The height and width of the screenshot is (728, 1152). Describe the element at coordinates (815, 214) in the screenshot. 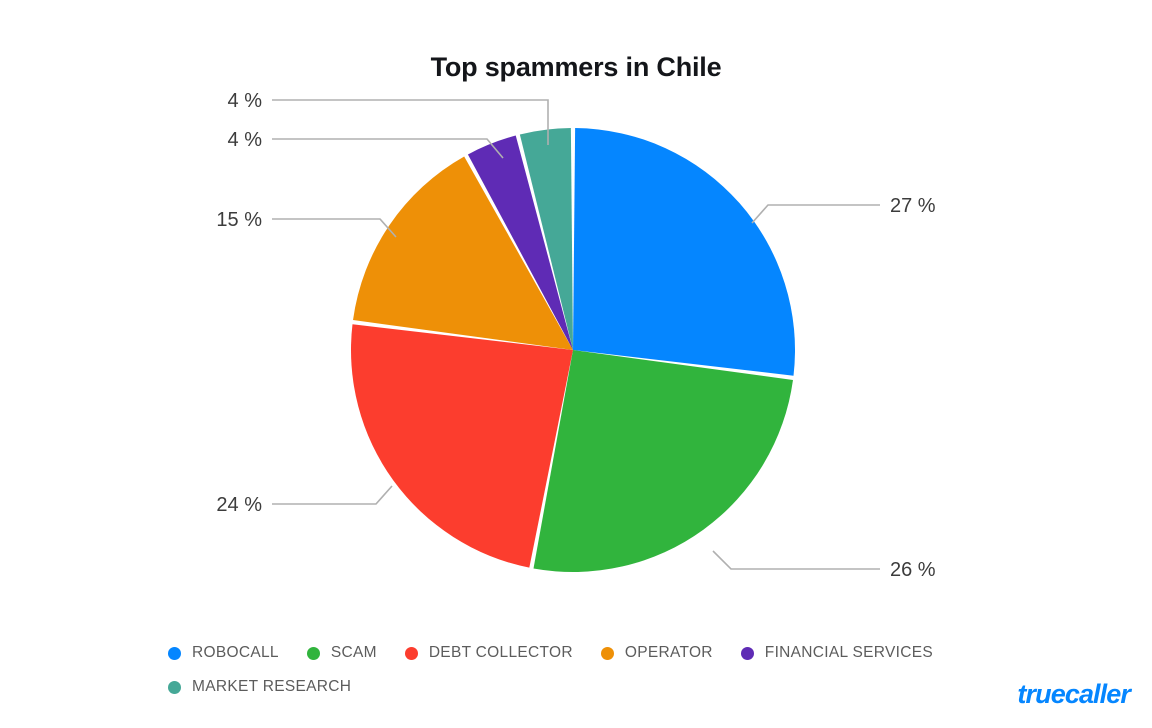

I see `leader-line-robocall` at that location.